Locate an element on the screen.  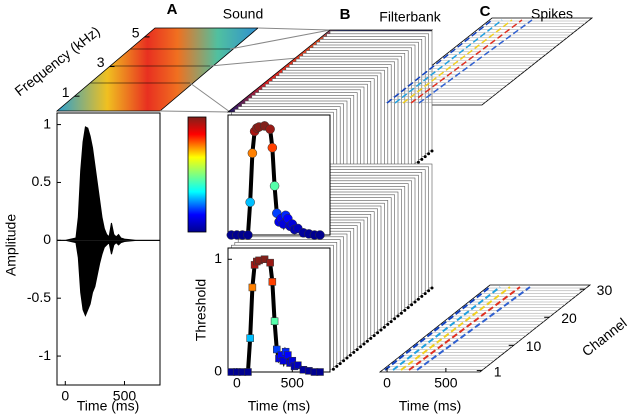
z-tick-label: 30 is located at coordinates (605, 290).